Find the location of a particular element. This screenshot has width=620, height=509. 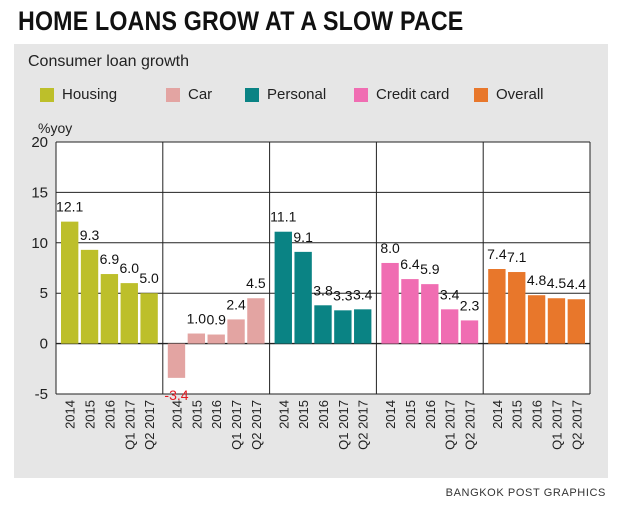

data-label: 9.3 is located at coordinates (90, 235).